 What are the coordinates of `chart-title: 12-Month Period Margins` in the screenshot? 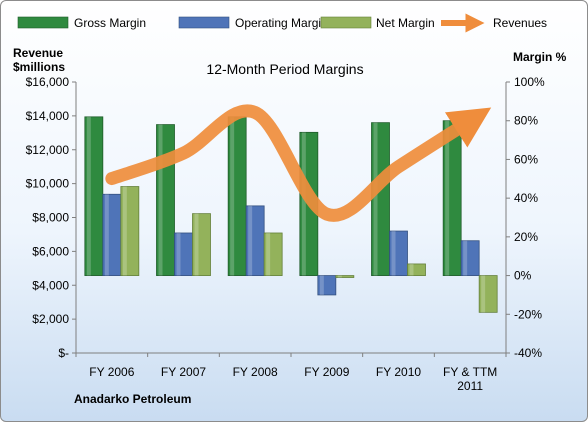 It's located at (284, 69).